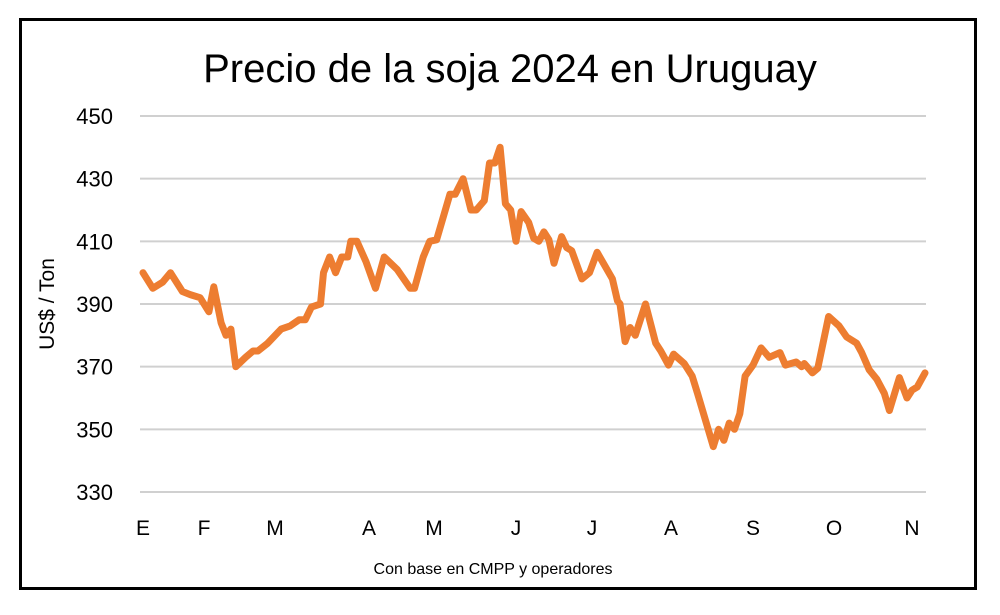 This screenshot has height=615, width=1000. What do you see at coordinates (753, 528) in the screenshot?
I see `x-tick-label: S` at bounding box center [753, 528].